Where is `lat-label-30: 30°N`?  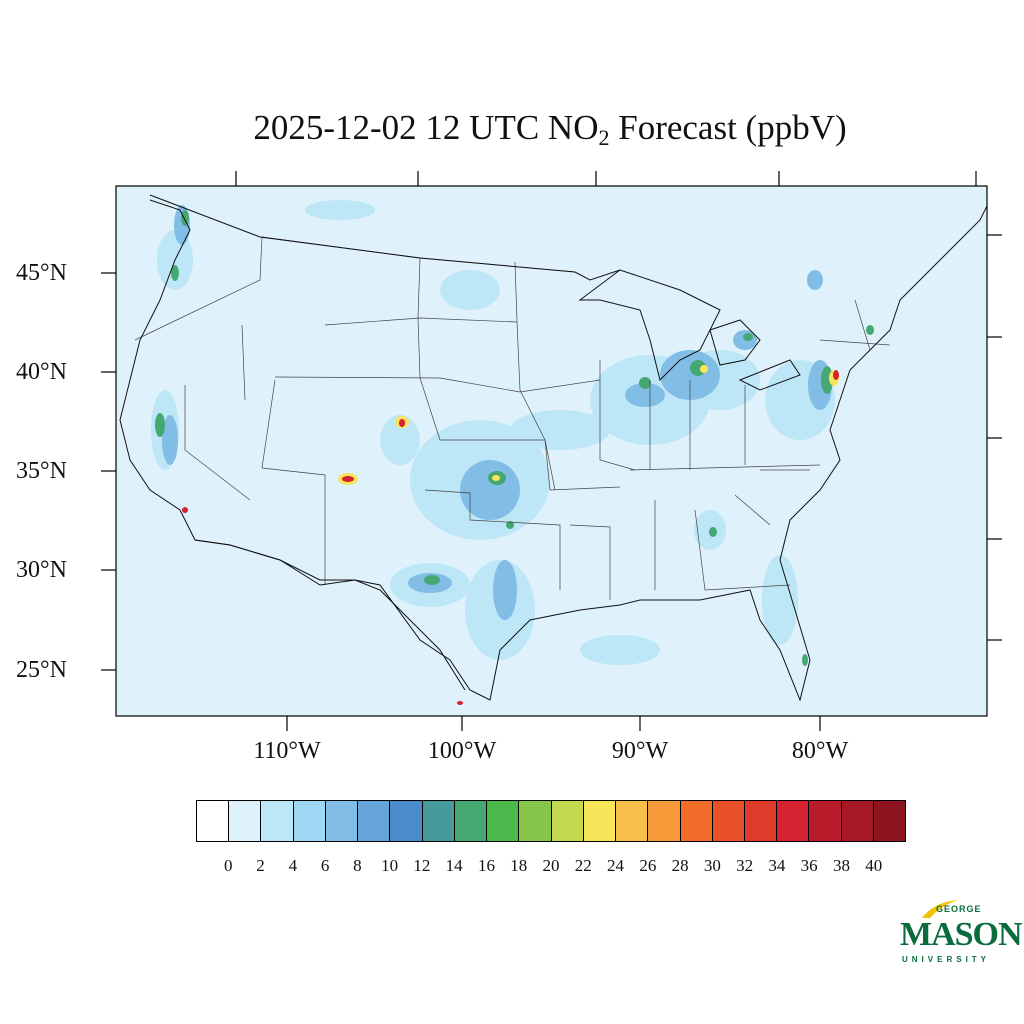 lat-label-30: 30°N is located at coordinates (41, 570).